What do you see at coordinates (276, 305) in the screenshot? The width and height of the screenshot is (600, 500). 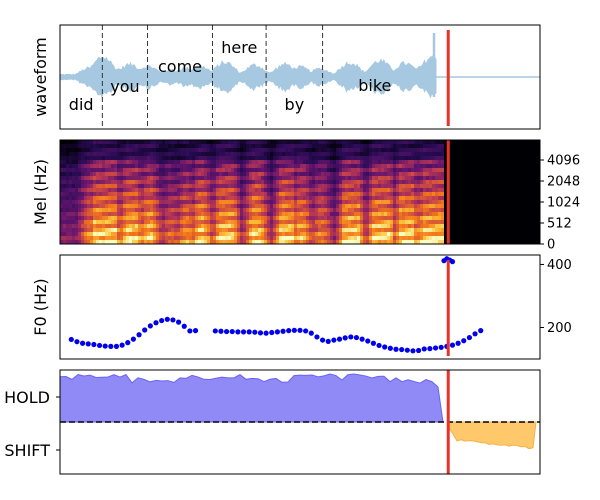 I see `f0-points-layer` at bounding box center [276, 305].